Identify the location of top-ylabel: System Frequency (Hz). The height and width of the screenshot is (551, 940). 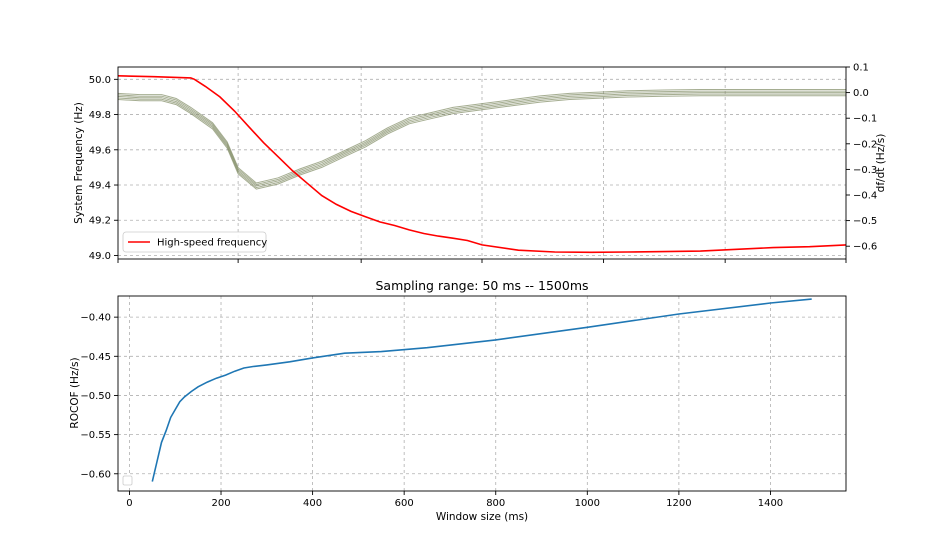
(79, 163).